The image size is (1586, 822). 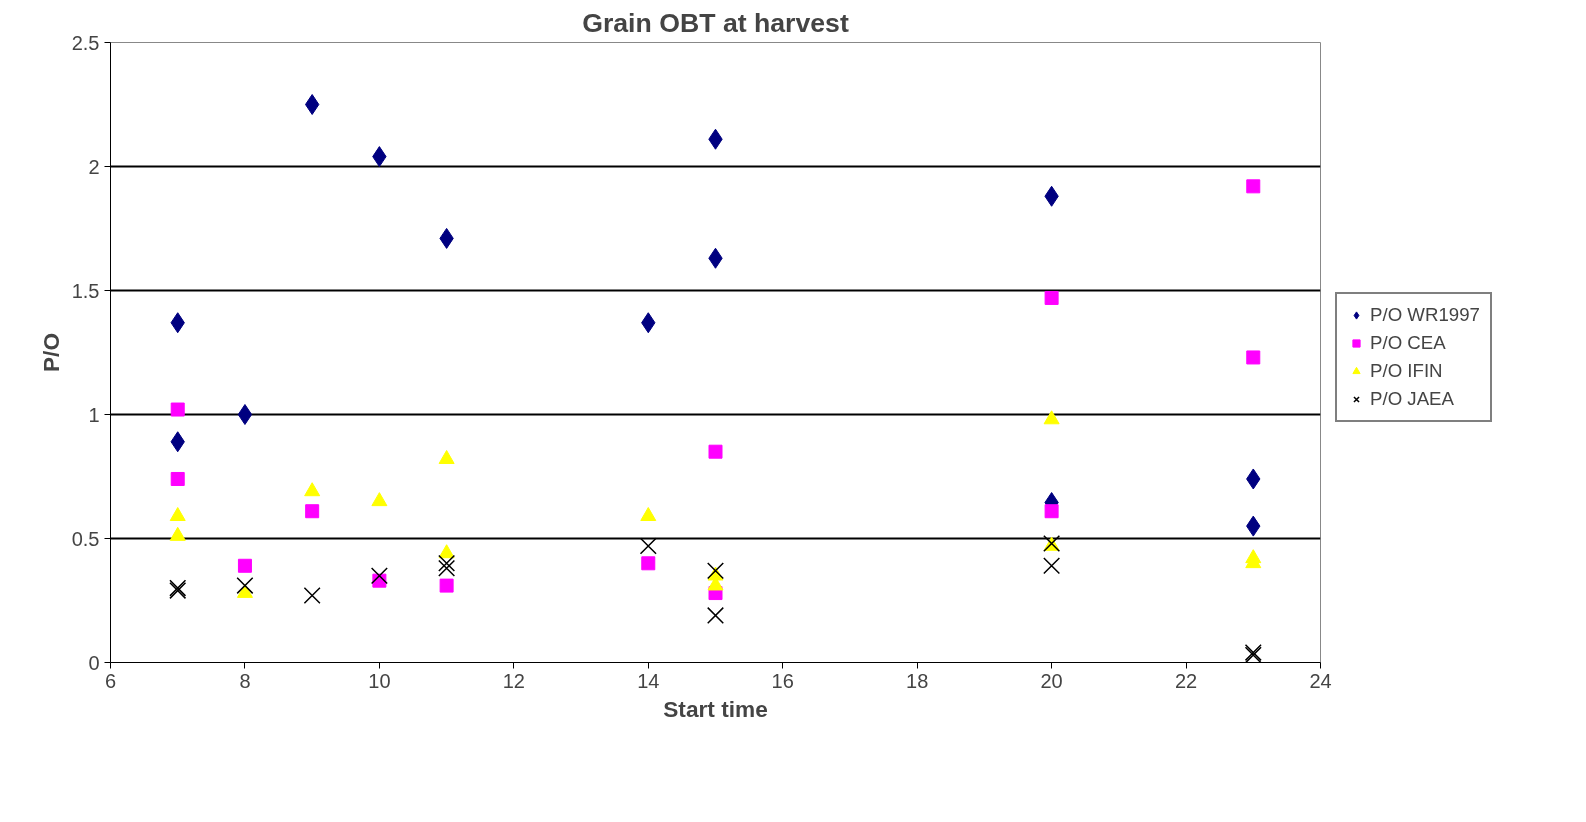 I want to click on y-tick-label: 1, so click(x=94, y=414).